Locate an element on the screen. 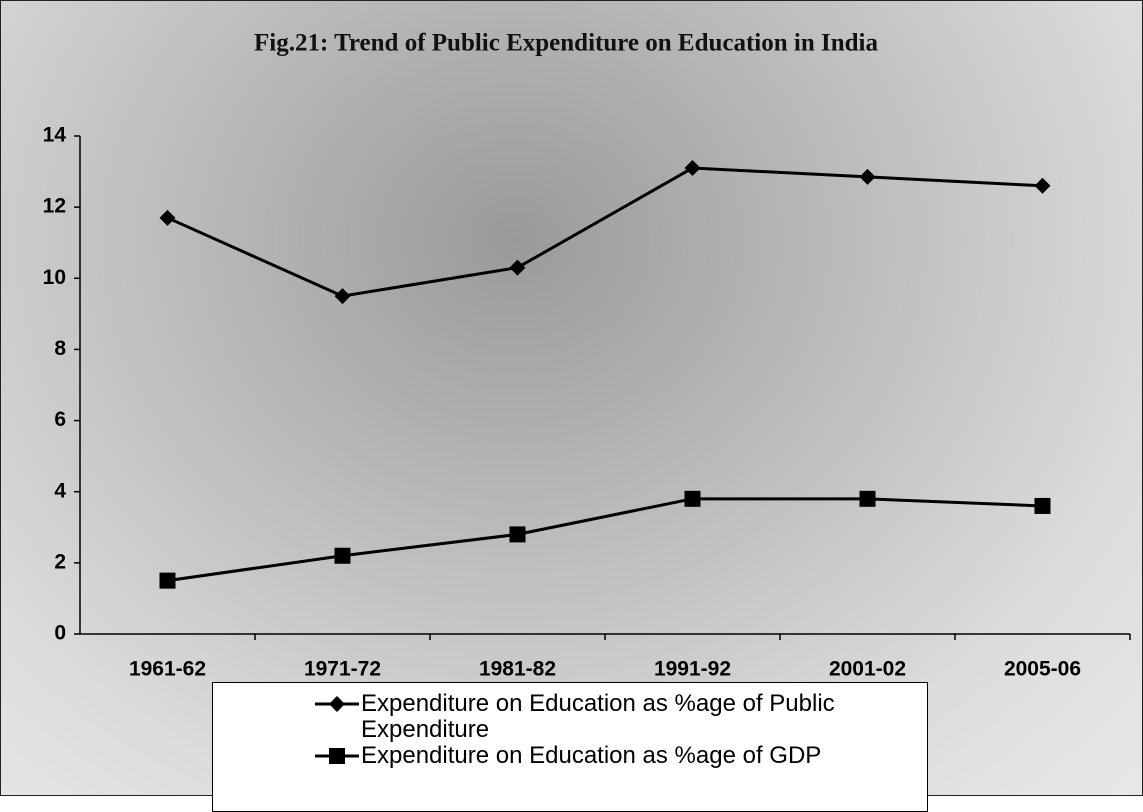  y-tick-label: 6 is located at coordinates (60, 419).